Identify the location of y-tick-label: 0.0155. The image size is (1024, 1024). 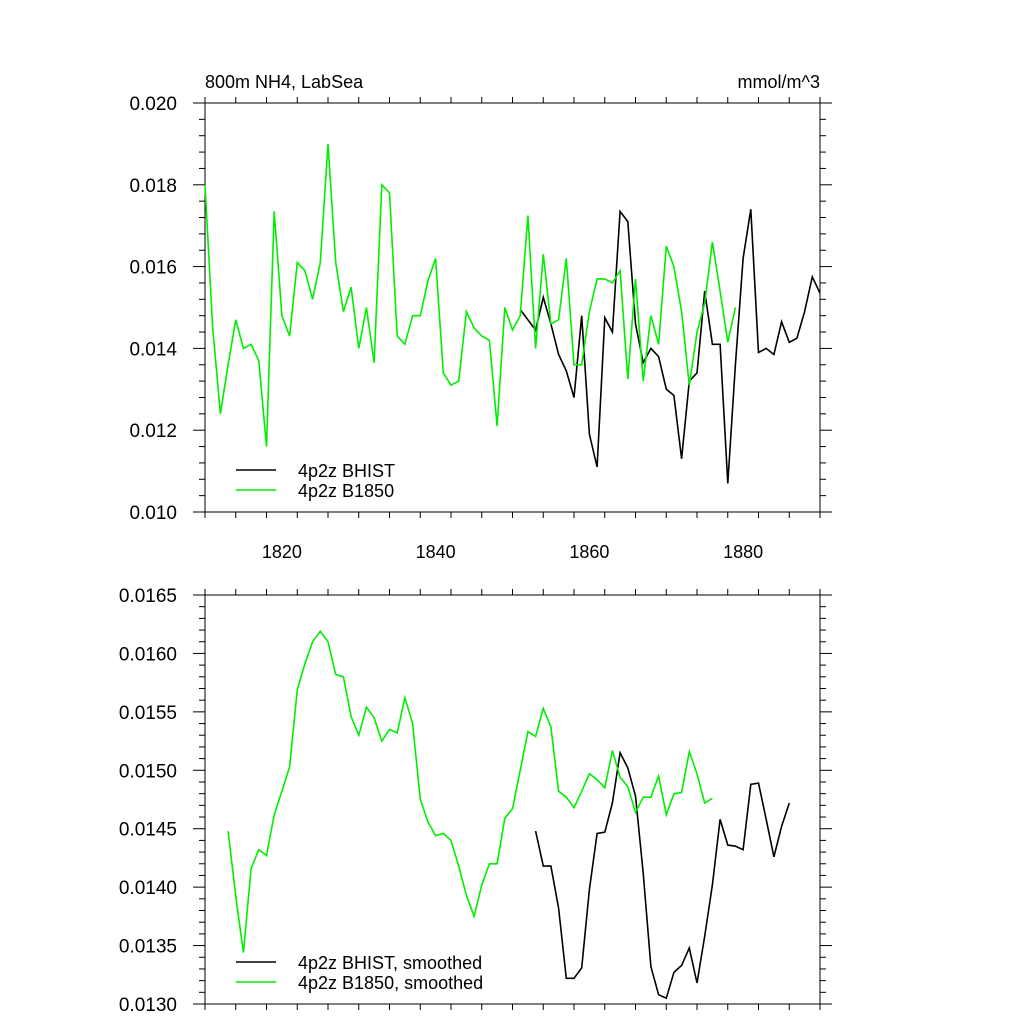
(148, 713).